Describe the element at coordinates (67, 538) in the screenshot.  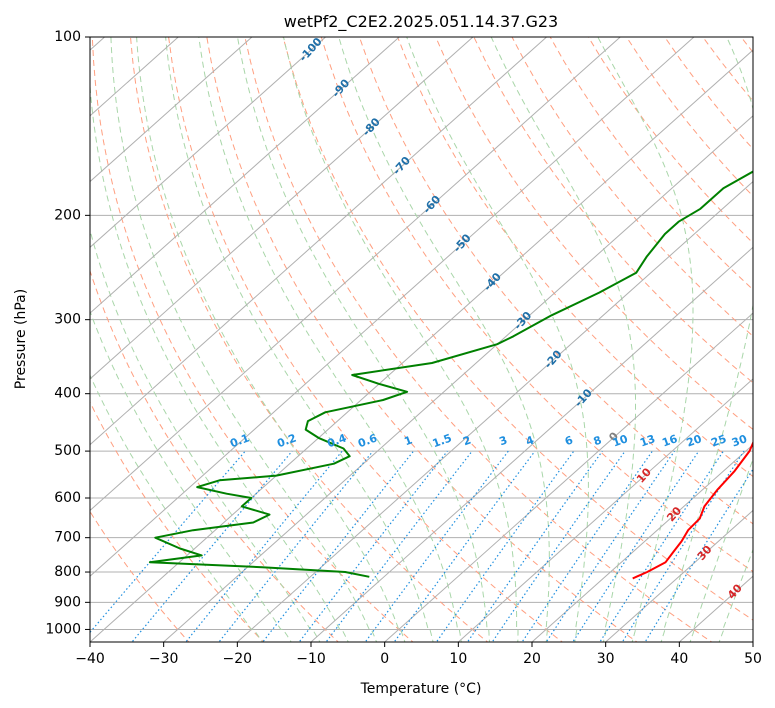
I see `y-tick-label: 700` at that location.